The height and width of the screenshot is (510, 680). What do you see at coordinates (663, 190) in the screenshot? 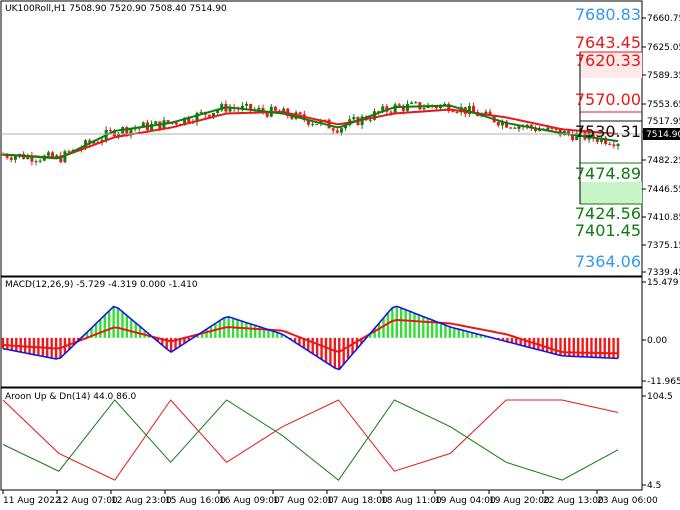
I see `price-tick-label: 7446.55` at bounding box center [663, 190].